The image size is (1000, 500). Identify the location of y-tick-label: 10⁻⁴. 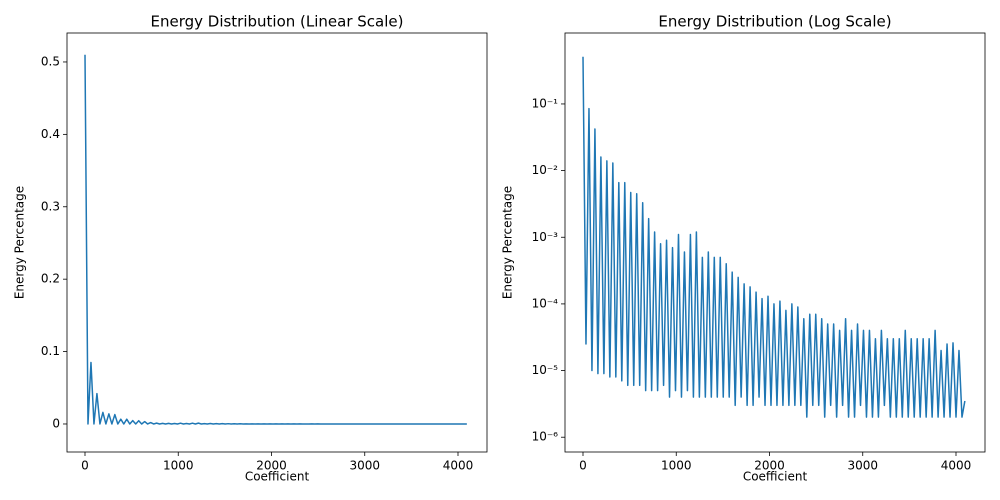
(545, 303).